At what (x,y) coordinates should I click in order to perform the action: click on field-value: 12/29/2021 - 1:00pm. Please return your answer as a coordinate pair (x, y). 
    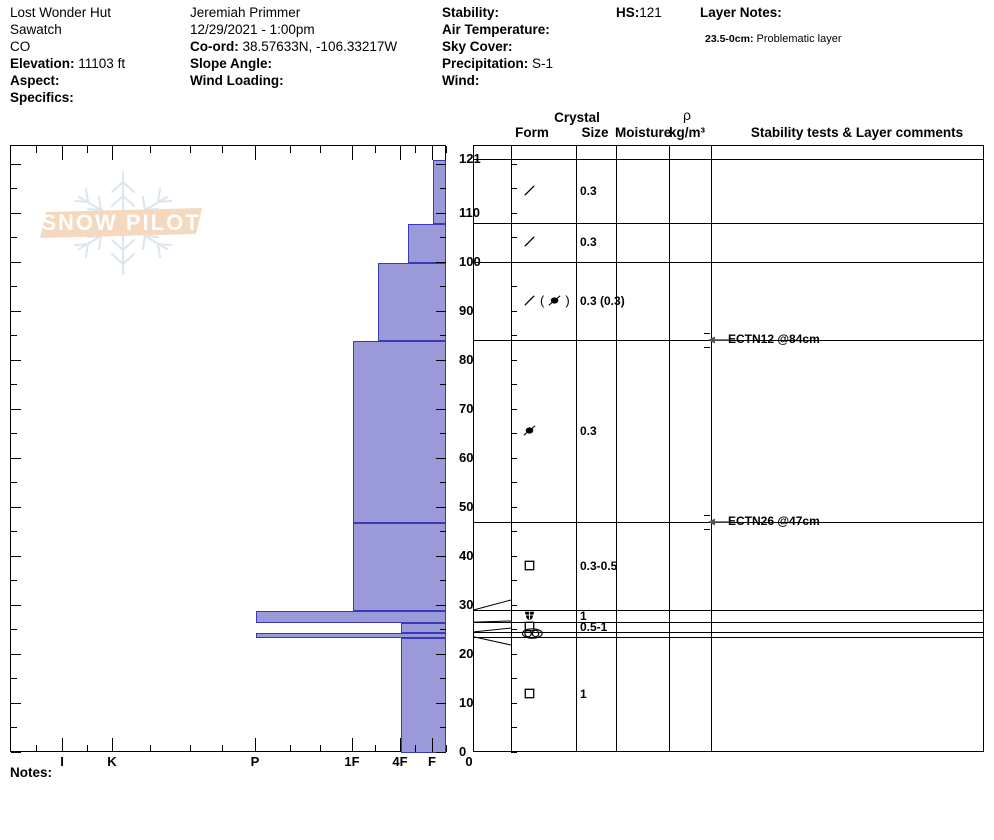
    Looking at the image, I should click on (252, 29).